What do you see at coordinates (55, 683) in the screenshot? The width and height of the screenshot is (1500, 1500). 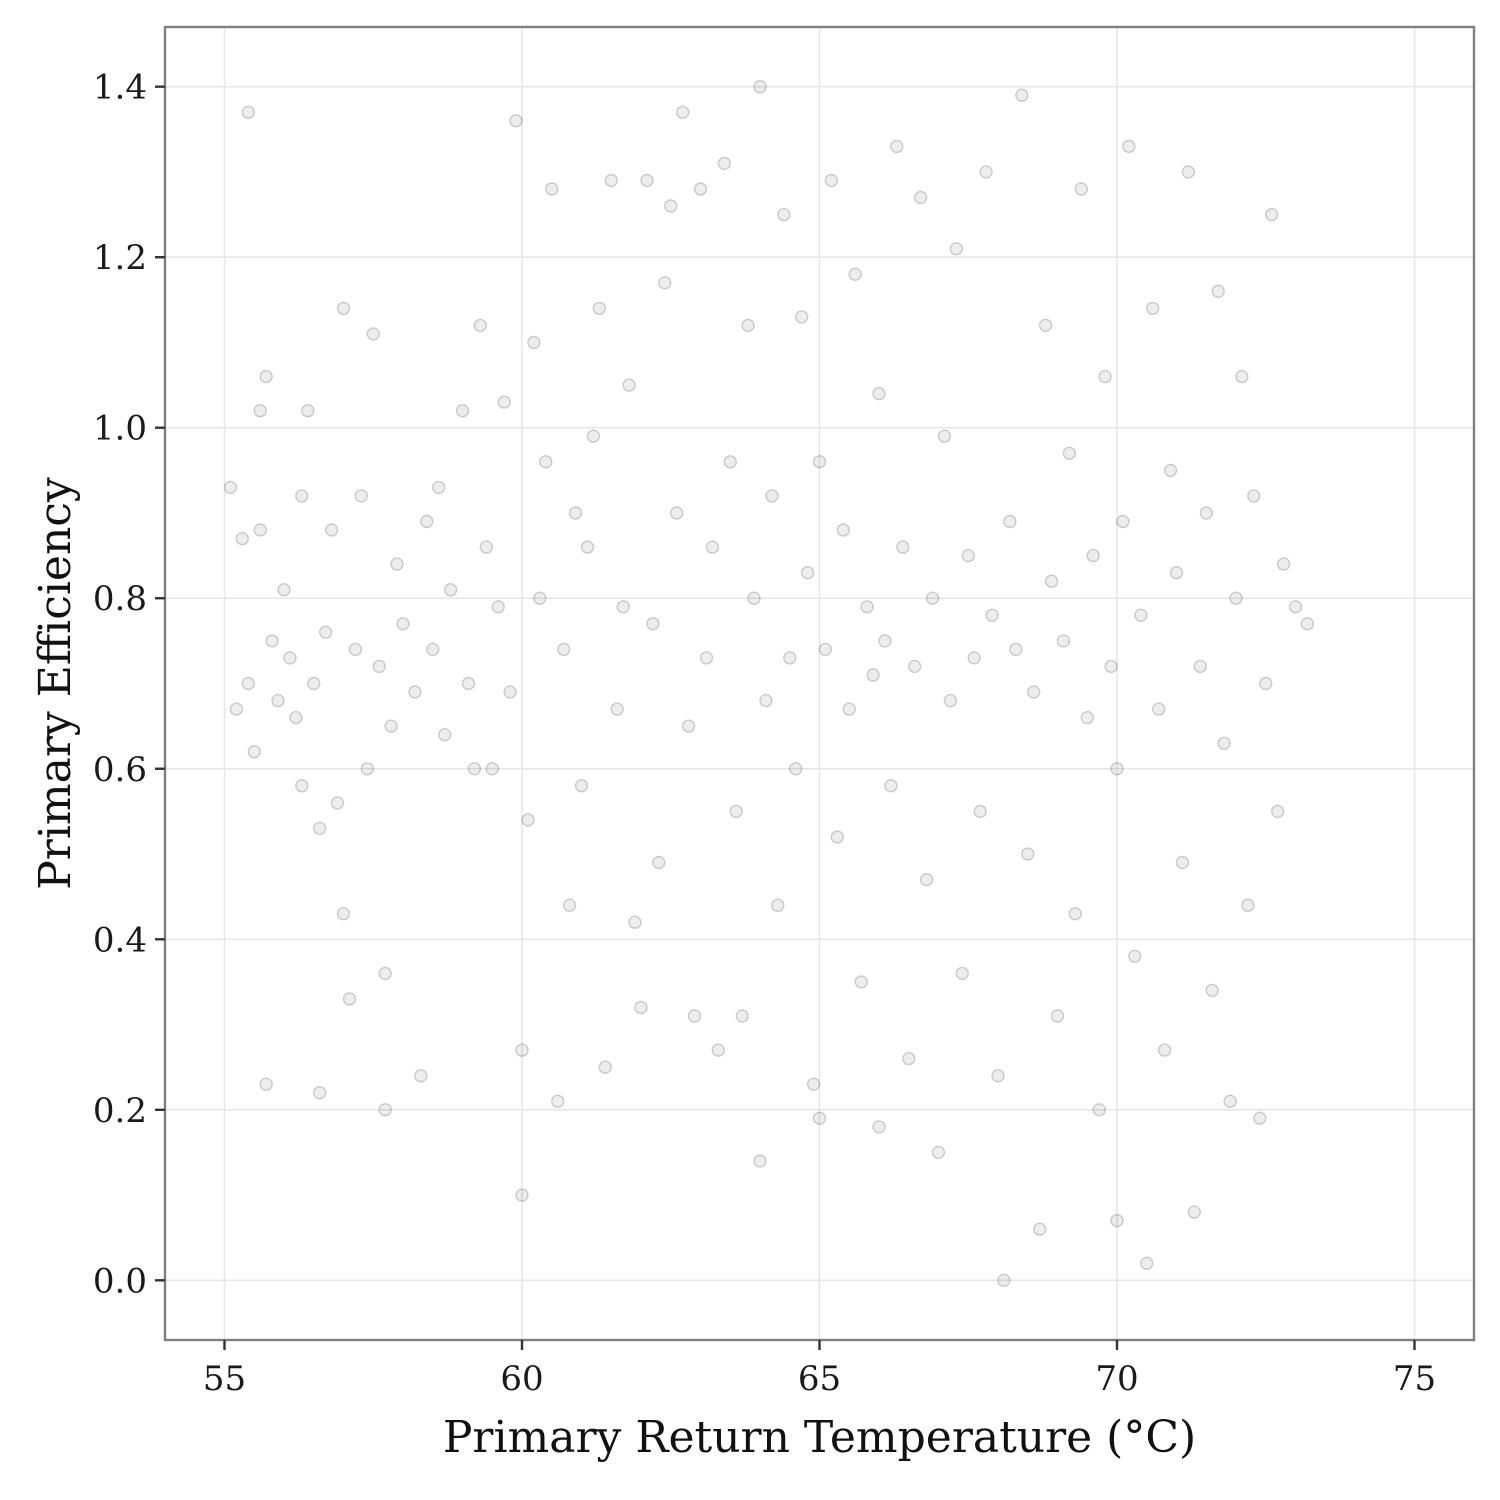 I see `y-axis-title: Primary Efficiency` at bounding box center [55, 683].